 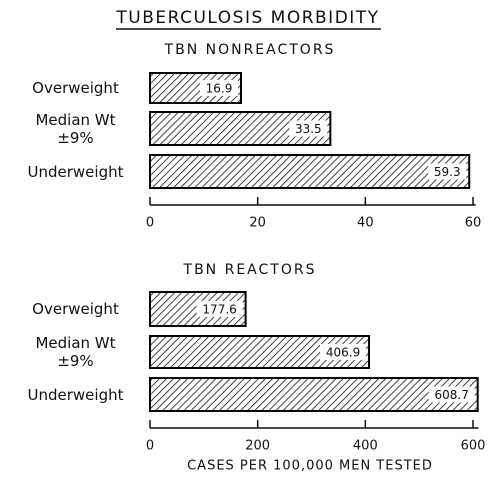 I want to click on value-label: 406.9, so click(x=343, y=353).